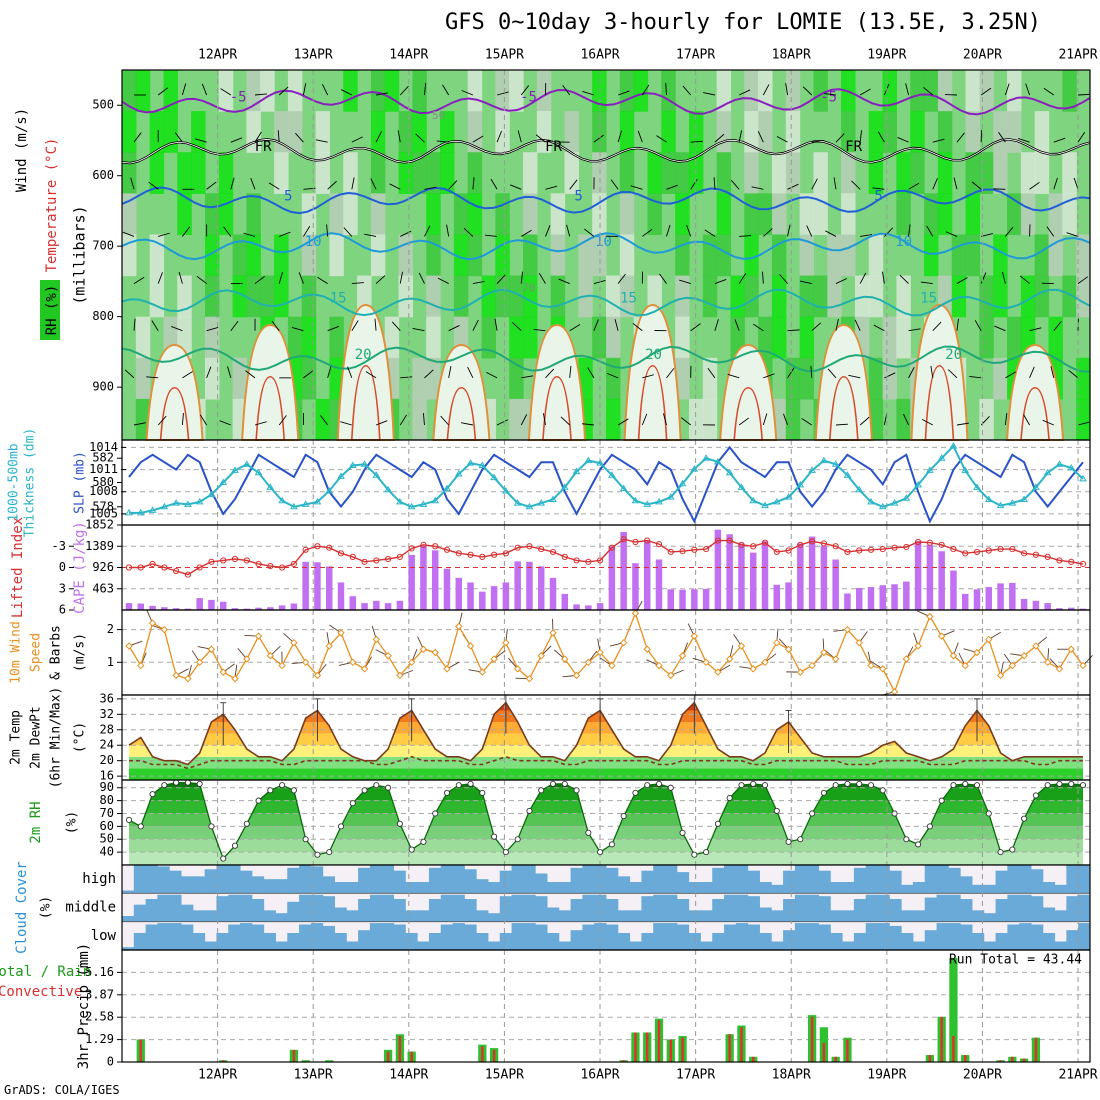 Image resolution: width=1100 pixels, height=1100 pixels. Describe the element at coordinates (107, 787) in the screenshot. I see `rh-tick-label: 90` at that location.